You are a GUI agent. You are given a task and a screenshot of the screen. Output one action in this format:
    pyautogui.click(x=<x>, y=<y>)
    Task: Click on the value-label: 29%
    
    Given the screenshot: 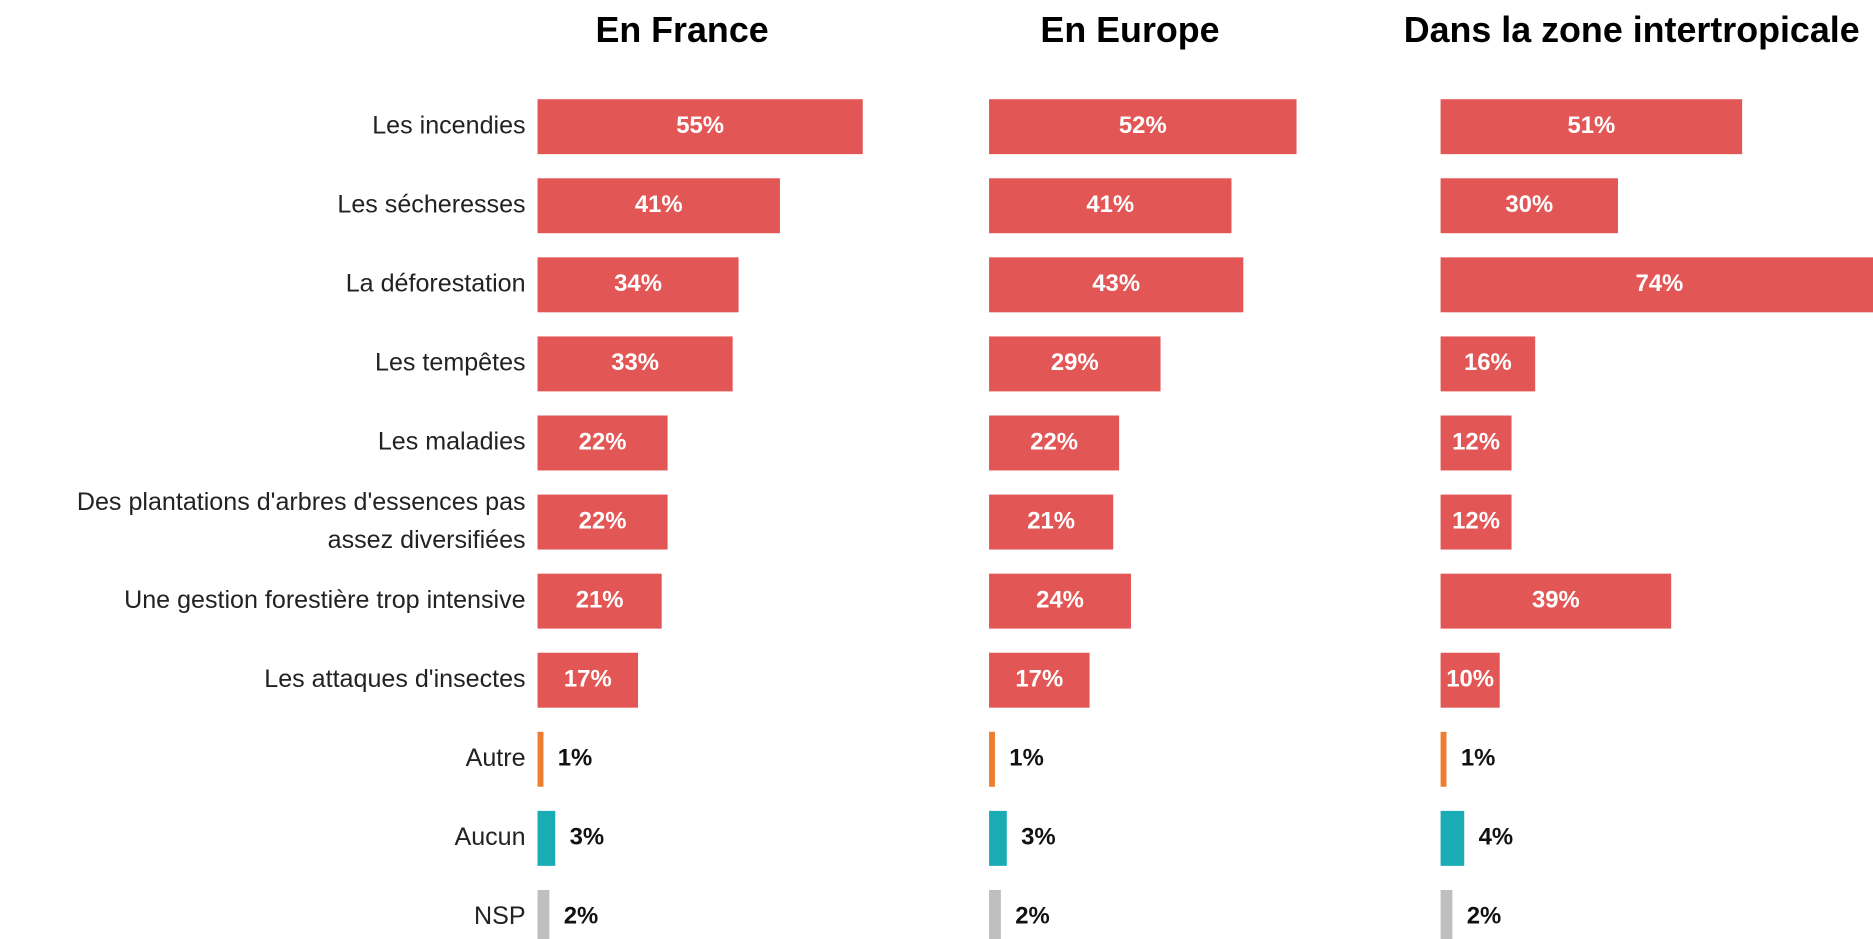 What is the action you would take?
    pyautogui.click(x=1075, y=362)
    